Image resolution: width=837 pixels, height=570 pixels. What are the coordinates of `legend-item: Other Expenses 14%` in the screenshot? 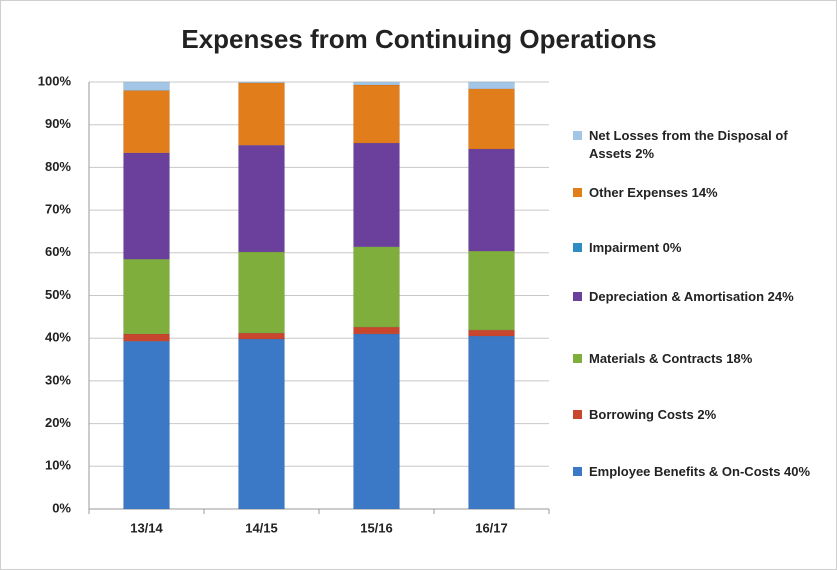 It's located at (693, 193).